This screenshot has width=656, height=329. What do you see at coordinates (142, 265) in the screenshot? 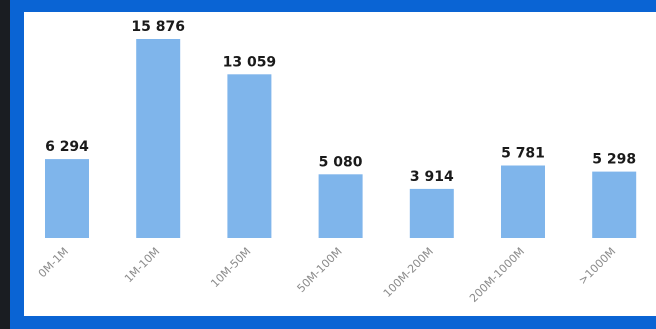
I see `tick-label-1: 1M-10M` at bounding box center [142, 265].